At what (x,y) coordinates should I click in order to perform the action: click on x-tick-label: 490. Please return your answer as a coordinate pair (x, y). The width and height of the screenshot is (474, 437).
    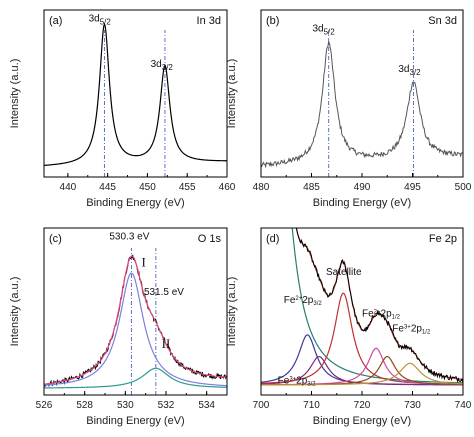
    Looking at the image, I should click on (362, 187).